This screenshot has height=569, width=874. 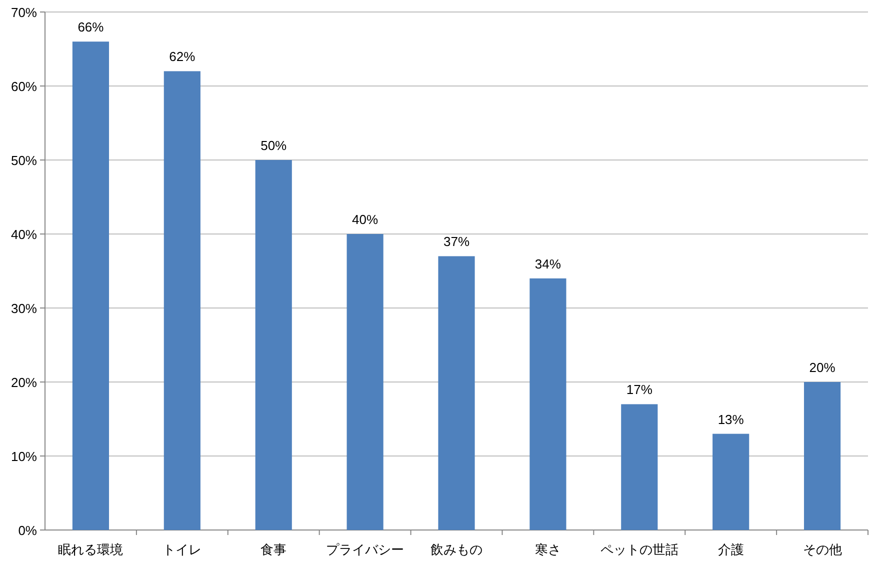 What do you see at coordinates (182, 549) in the screenshot?
I see `x-tick-label: トイレ` at bounding box center [182, 549].